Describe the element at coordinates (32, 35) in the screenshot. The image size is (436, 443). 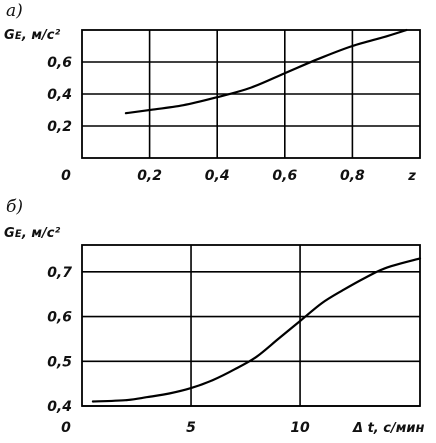
I see `panel-a-y-axis-label: Gᴇ, м/с²` at that location.